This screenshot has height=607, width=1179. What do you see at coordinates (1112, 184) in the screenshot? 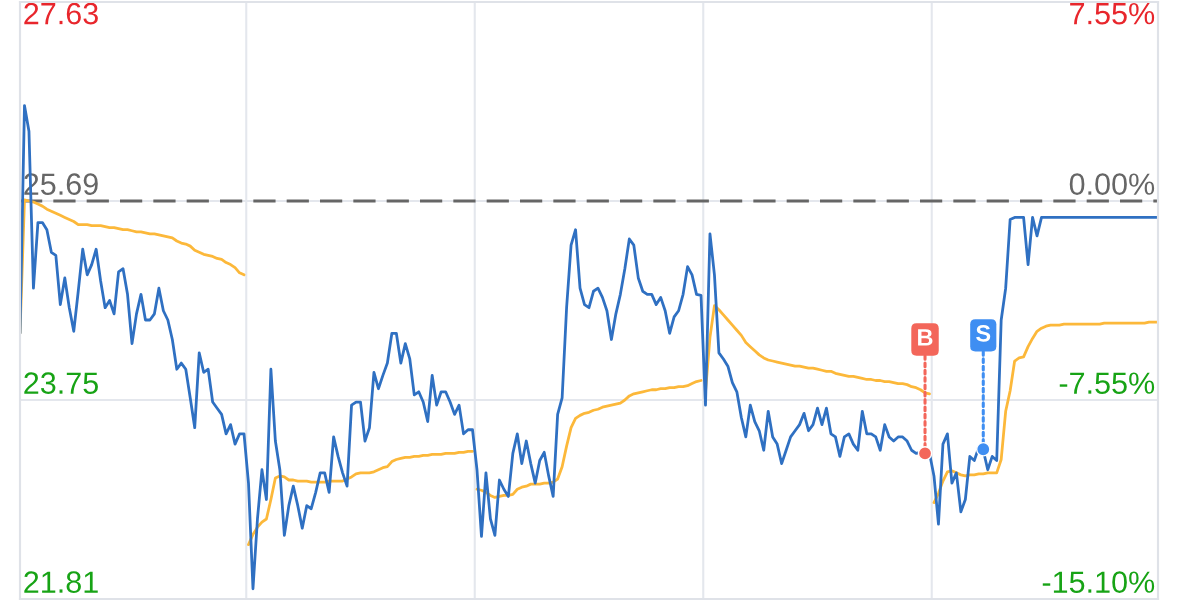
I see `y2-tick-label: 0.00%` at bounding box center [1112, 184].